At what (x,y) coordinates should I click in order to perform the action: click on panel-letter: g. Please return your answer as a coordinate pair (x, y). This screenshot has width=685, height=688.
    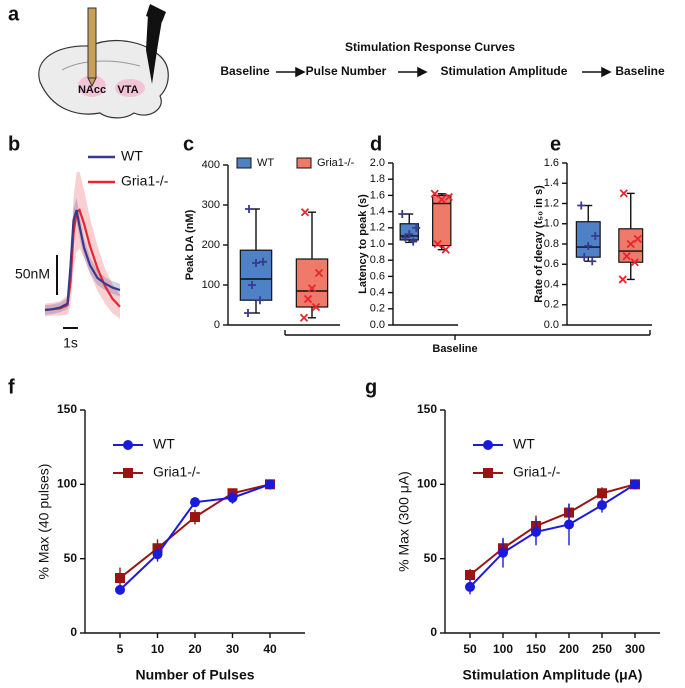
    Looking at the image, I should click on (371, 387).